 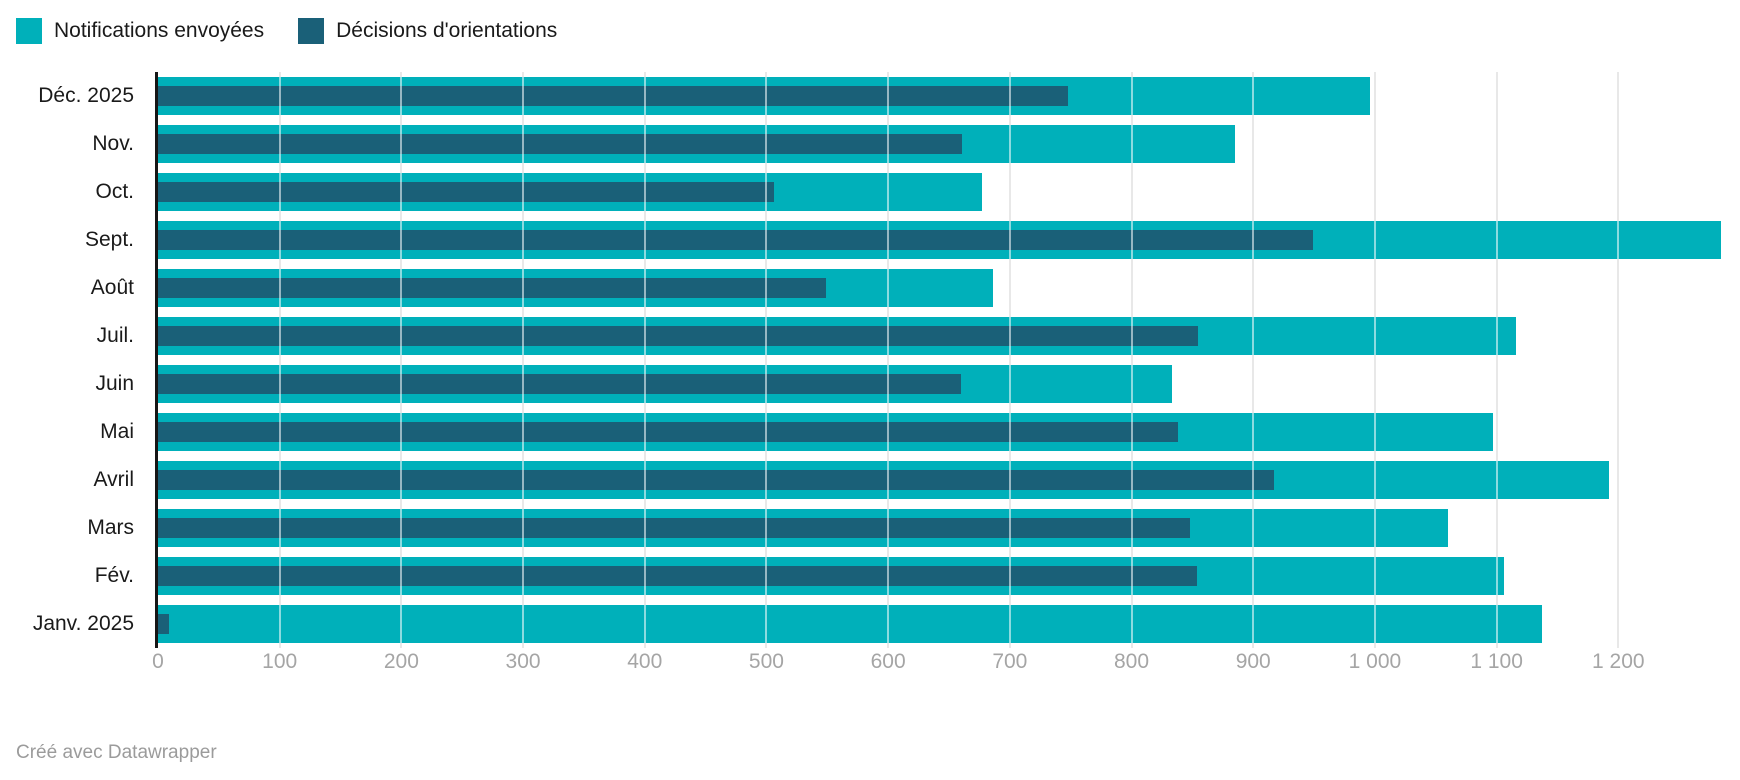 I want to click on legend-item-decisions: Décisions d'orientations, so click(x=427, y=31).